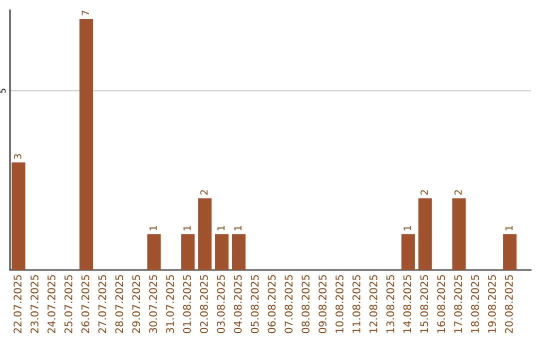  I want to click on x-tick-label: 03.08.2025, so click(220, 304).